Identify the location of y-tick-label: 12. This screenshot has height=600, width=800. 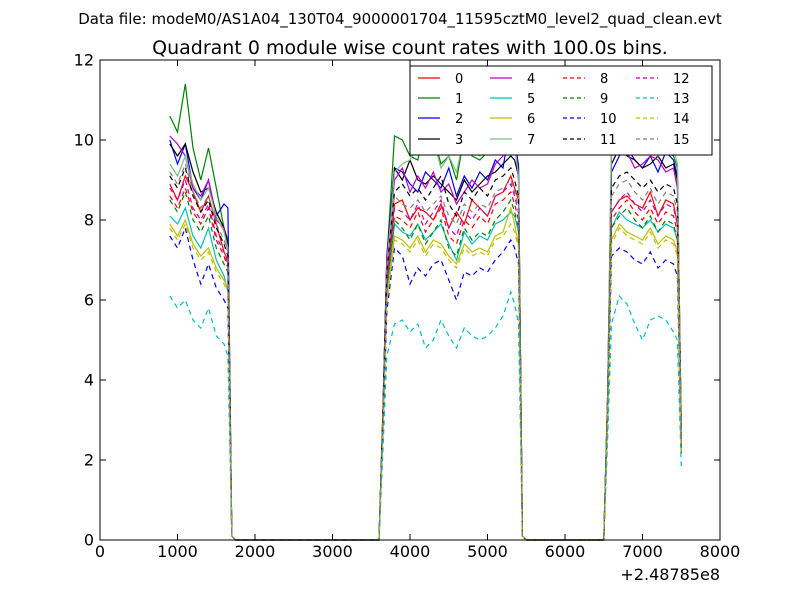
(84, 60).